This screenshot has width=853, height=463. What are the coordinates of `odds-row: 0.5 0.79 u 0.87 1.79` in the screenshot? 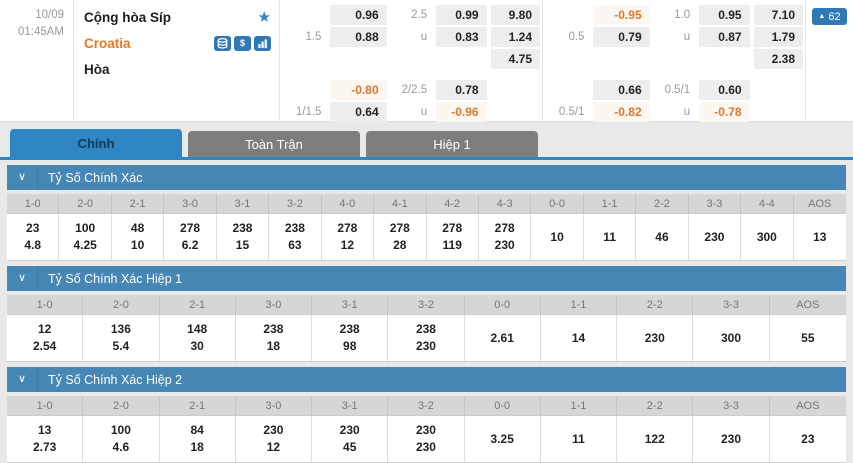 It's located at (674, 37).